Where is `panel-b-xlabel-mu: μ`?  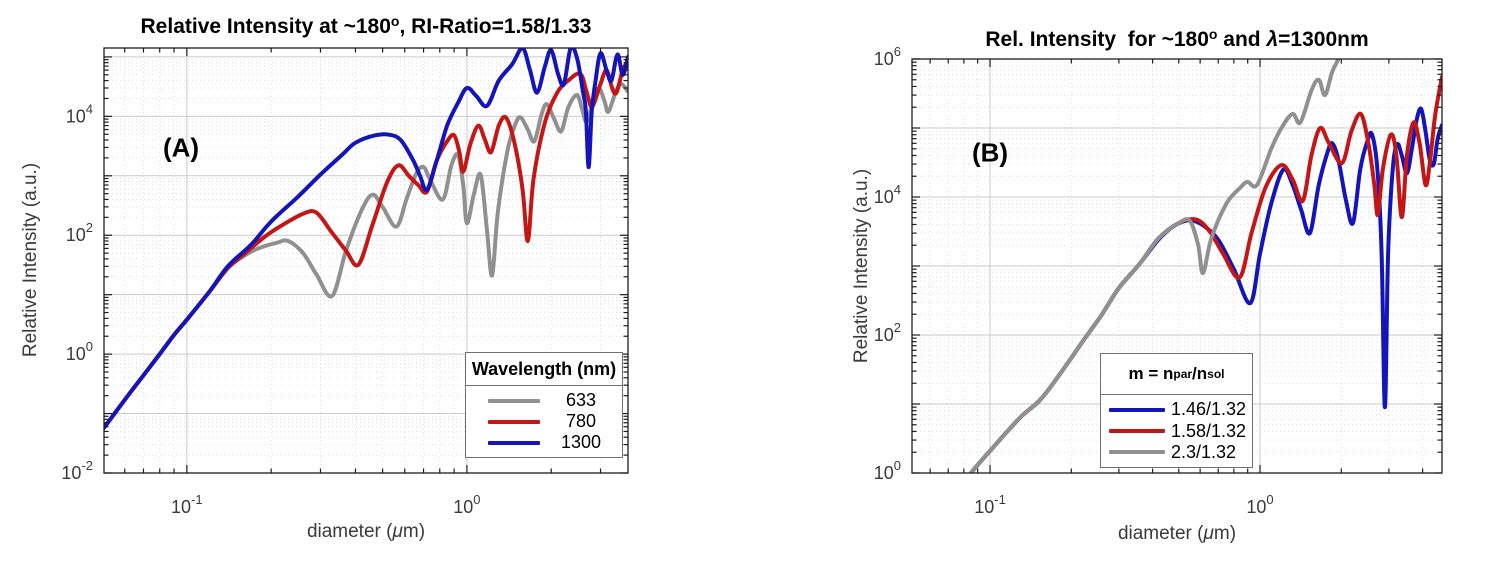
panel-b-xlabel-mu: μ is located at coordinates (1208, 533).